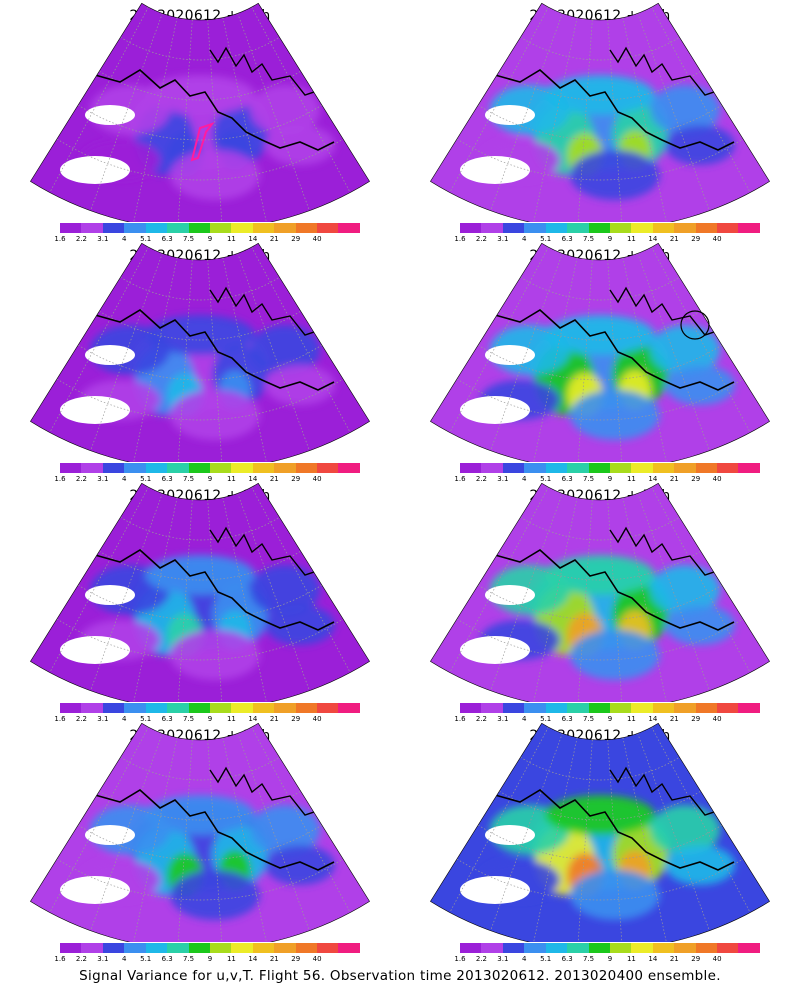  I want to click on colorbar-tick-label: 1.6, so click(60, 959).